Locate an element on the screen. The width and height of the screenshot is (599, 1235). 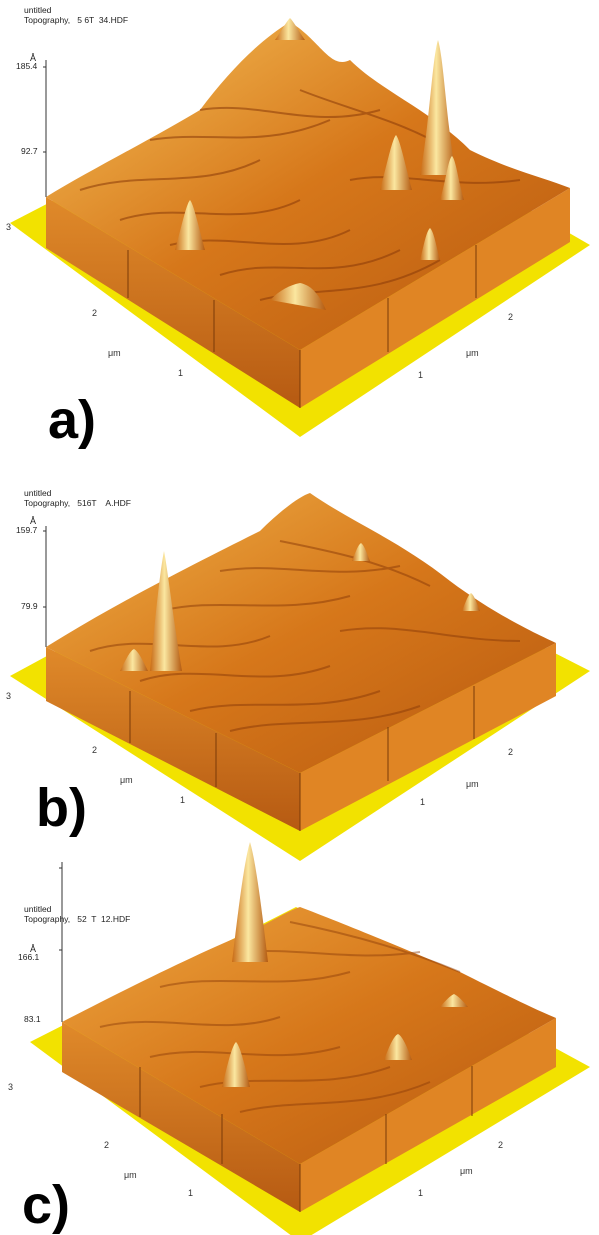
z-tick-mid: 92.7 is located at coordinates (29, 151).